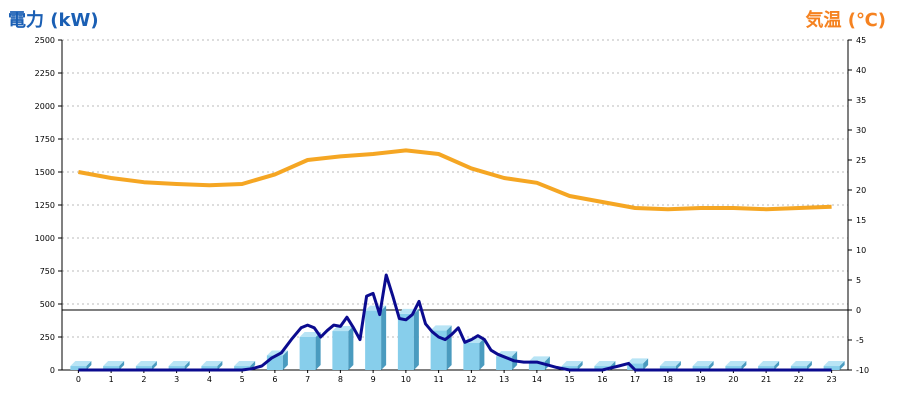  I want to click on x-tick-label: 10, so click(406, 379).